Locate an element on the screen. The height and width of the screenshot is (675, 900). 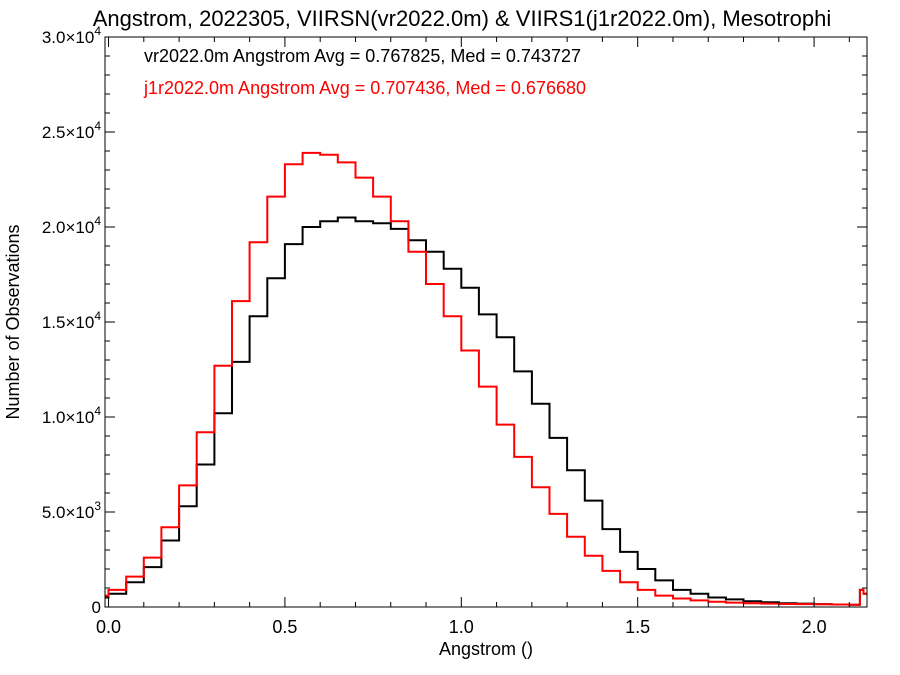
x-tick-label: 0.0 is located at coordinates (108, 627).